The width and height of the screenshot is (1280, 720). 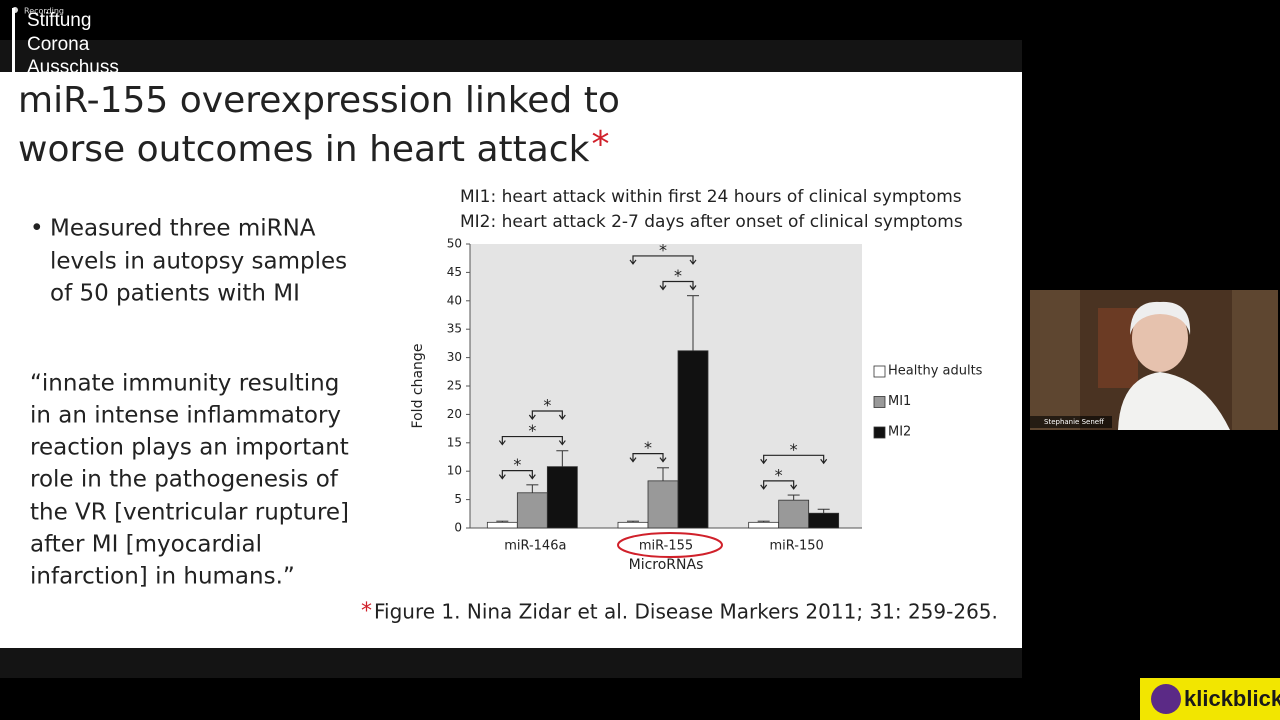 What do you see at coordinates (1174, 401) in the screenshot?
I see `person-body` at bounding box center [1174, 401].